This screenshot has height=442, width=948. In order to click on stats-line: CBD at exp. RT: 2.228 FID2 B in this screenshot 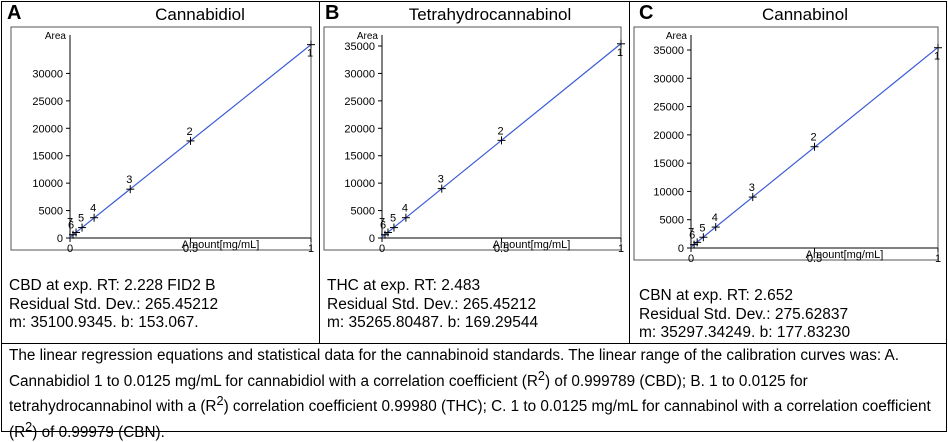, I will do `click(112, 285)`.